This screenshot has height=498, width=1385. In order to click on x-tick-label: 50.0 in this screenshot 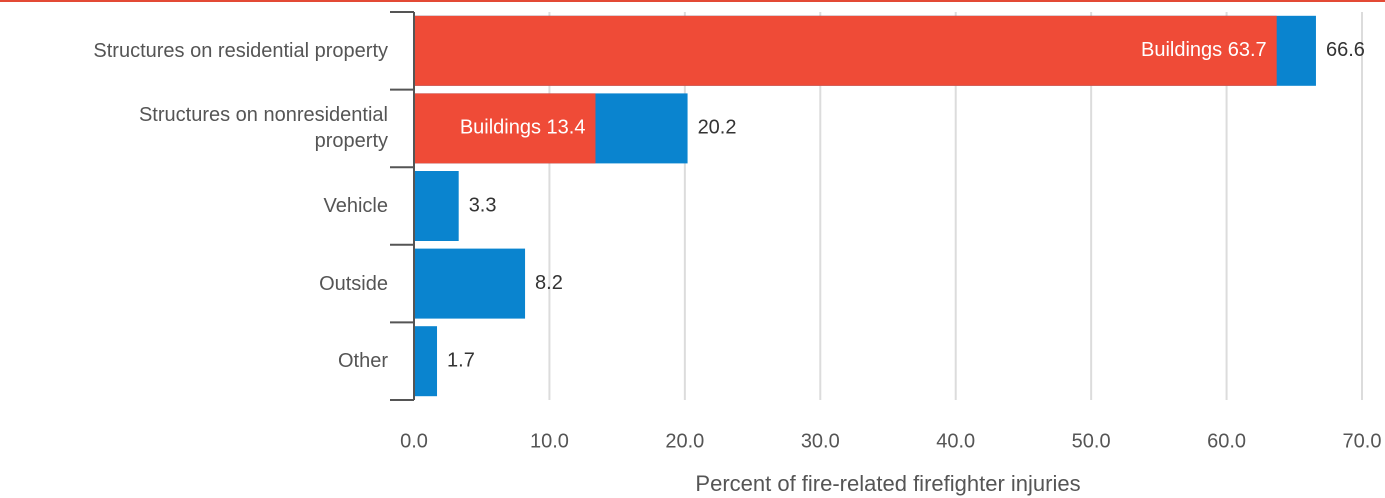, I will do `click(1091, 441)`.